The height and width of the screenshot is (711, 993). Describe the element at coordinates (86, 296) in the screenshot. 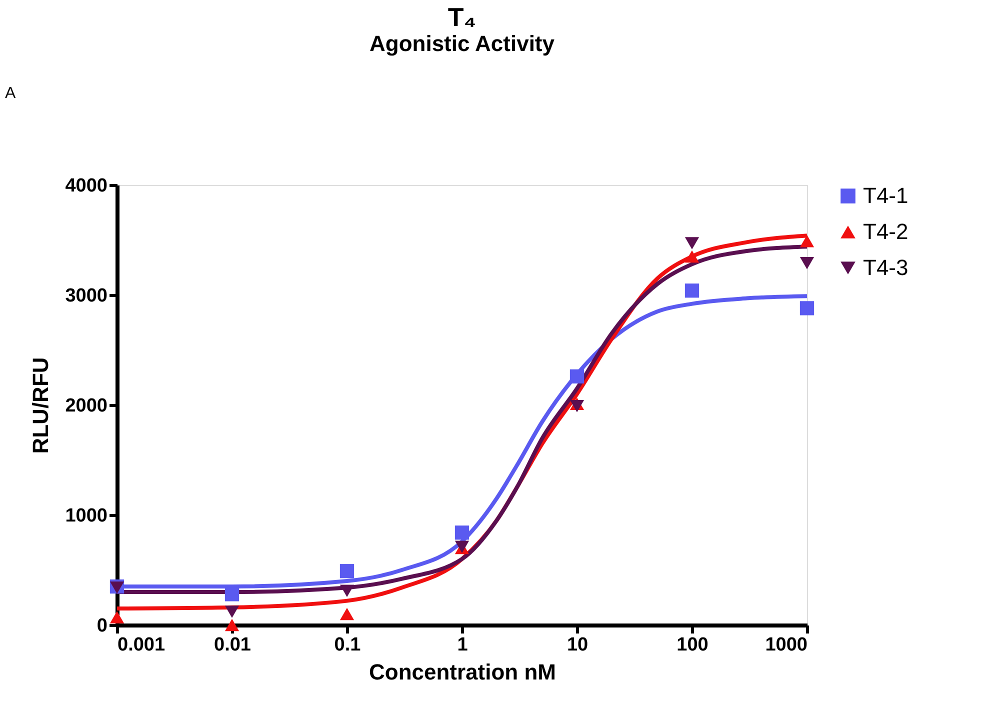

I see `y-tick-label: 3000` at that location.